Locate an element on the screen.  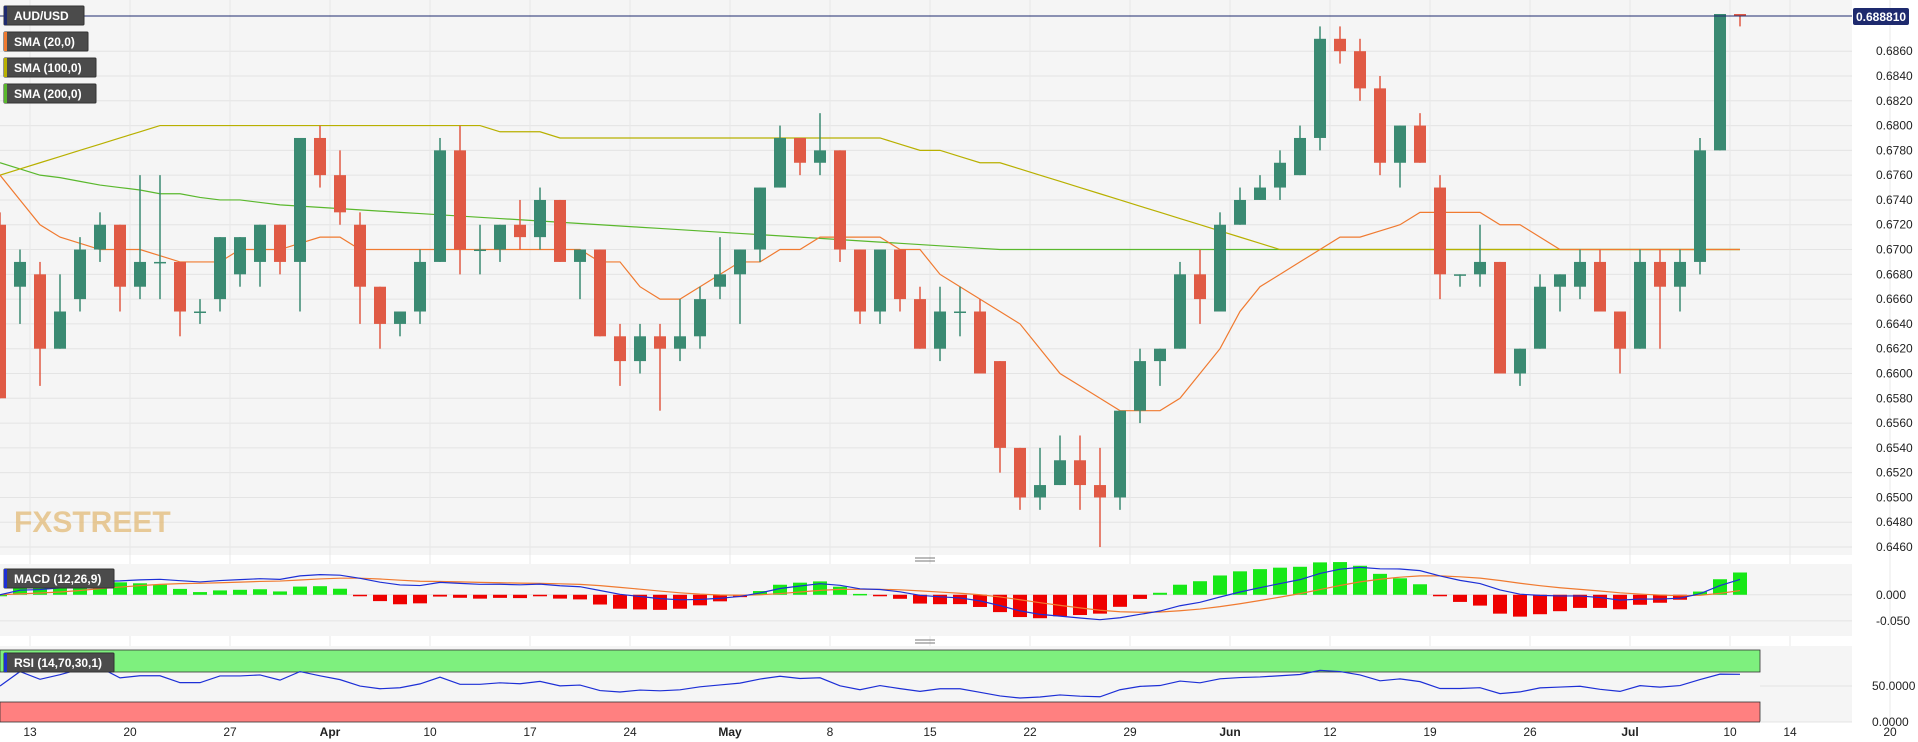
macd-axis-labels: 0.000 -0.050 is located at coordinates (1893, 608).